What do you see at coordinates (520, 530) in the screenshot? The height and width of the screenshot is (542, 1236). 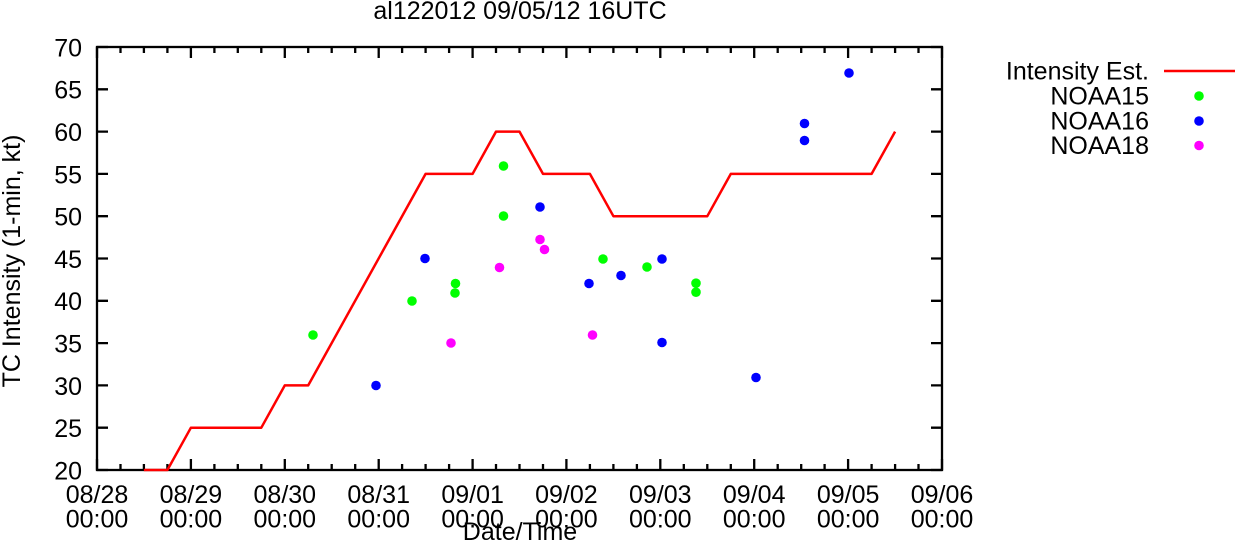 I see `svg-text: Date/Time` at bounding box center [520, 530].